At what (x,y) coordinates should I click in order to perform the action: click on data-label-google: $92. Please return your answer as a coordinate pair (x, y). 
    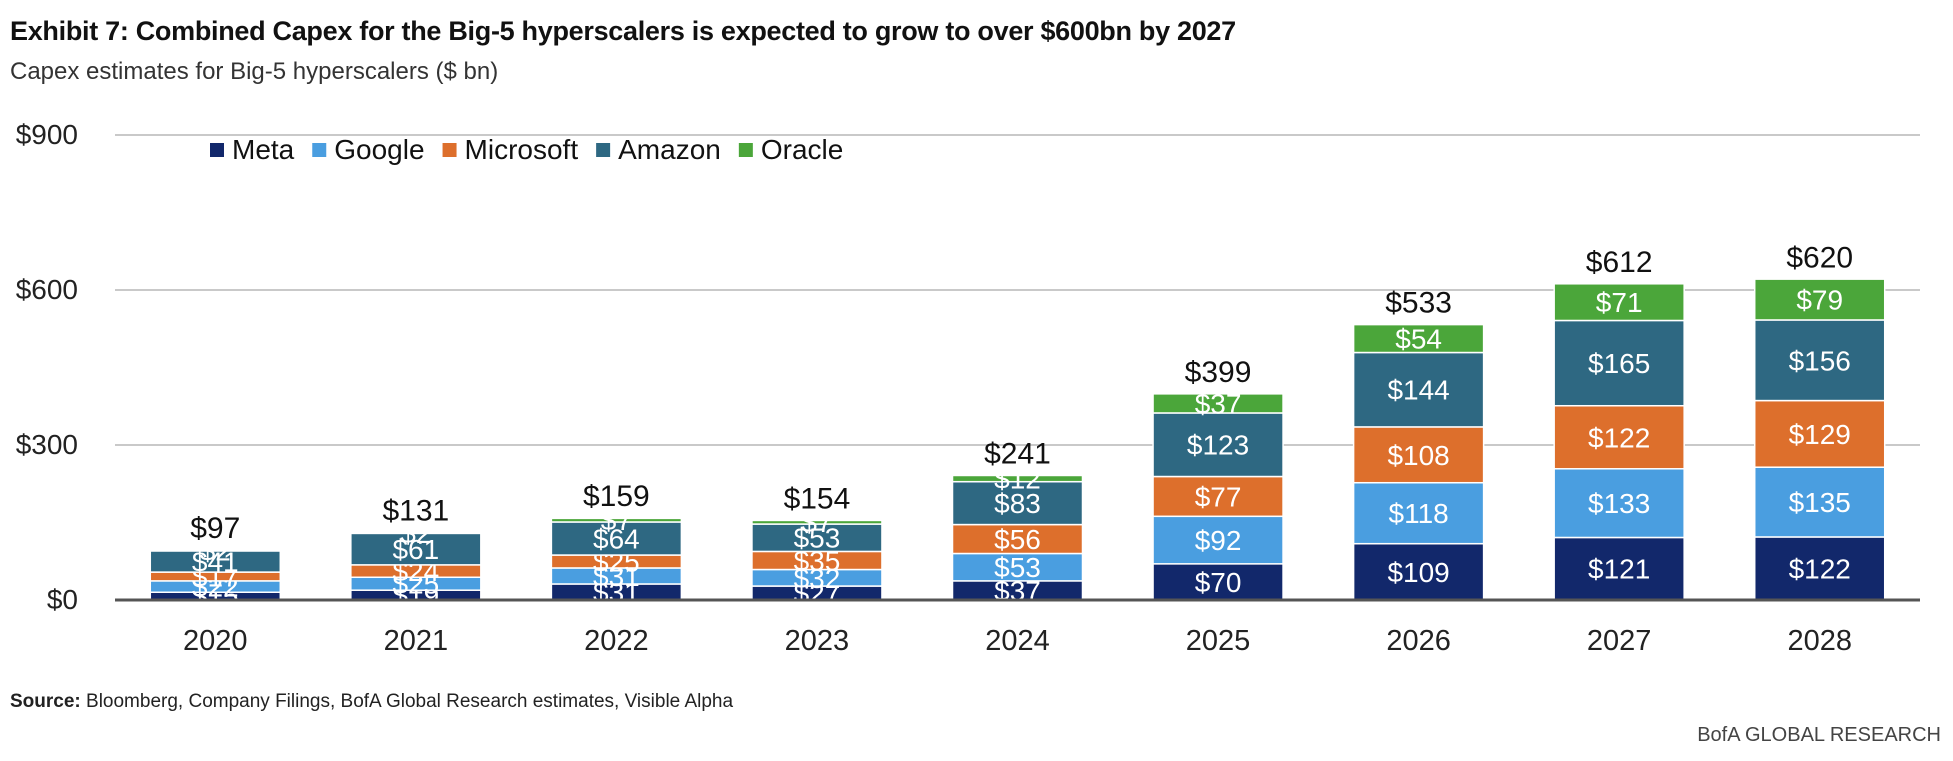
    Looking at the image, I should click on (1218, 540).